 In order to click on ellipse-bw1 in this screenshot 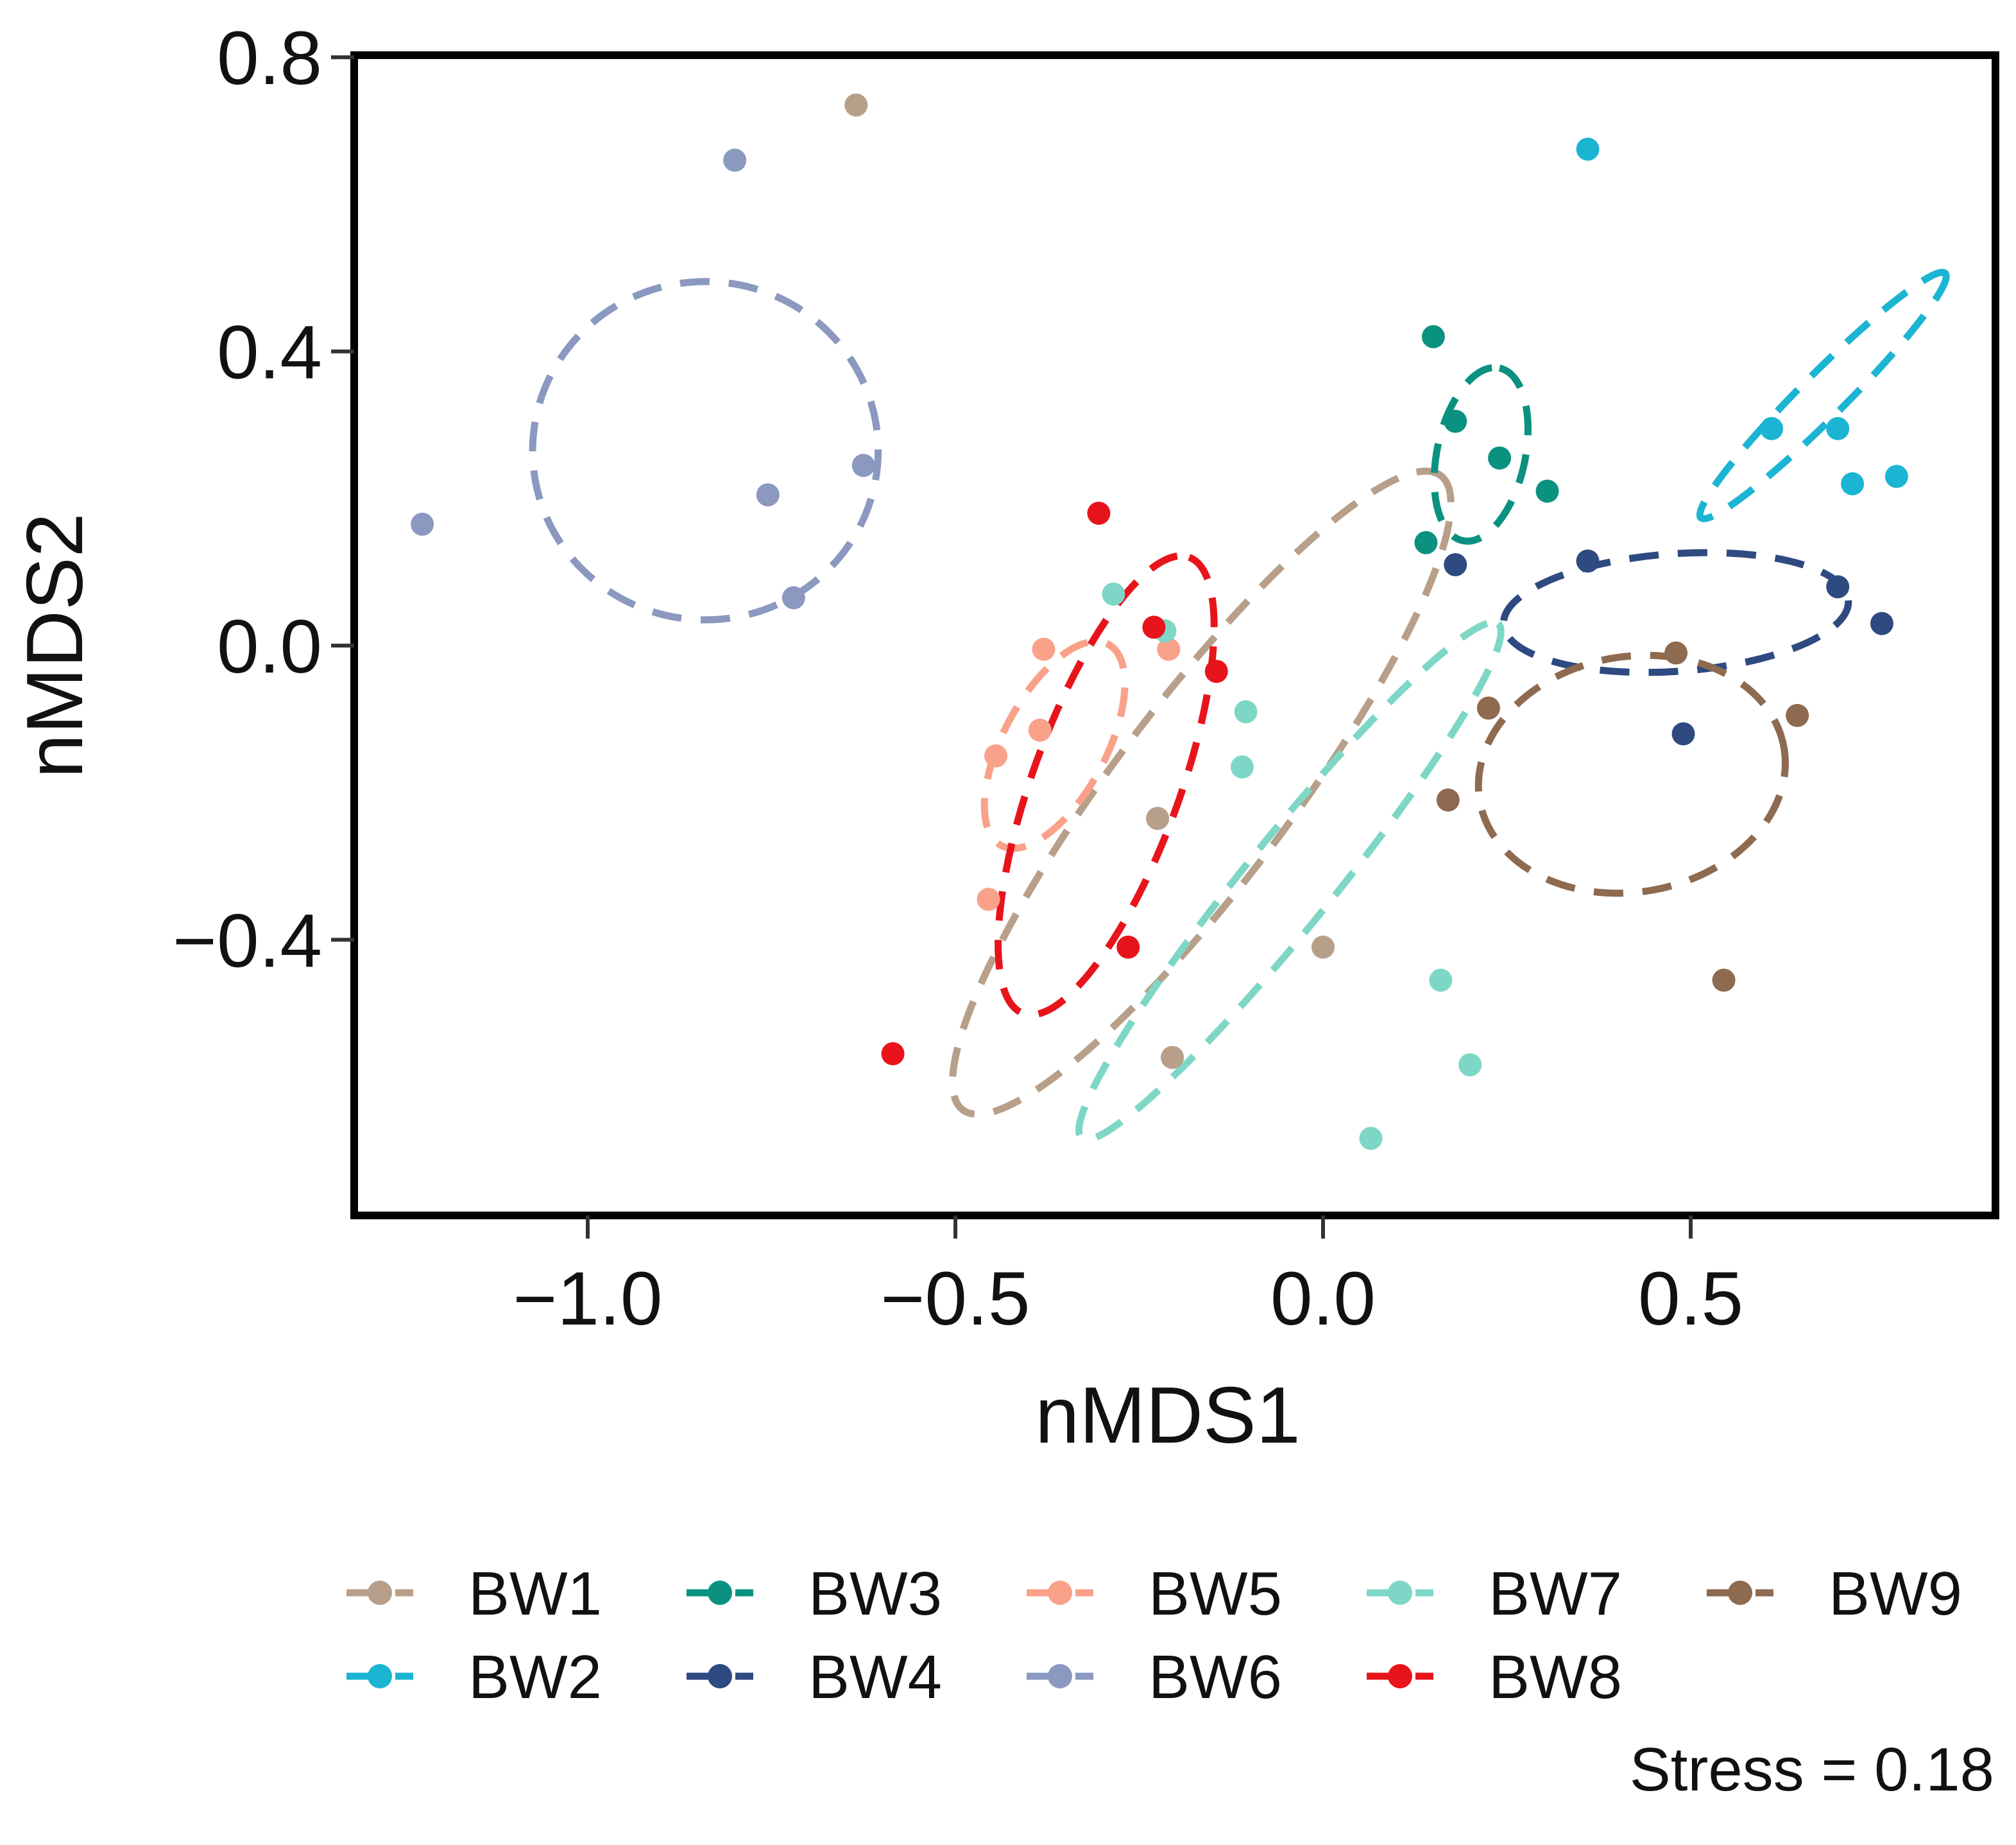, I will do `click(1202, 792)`.